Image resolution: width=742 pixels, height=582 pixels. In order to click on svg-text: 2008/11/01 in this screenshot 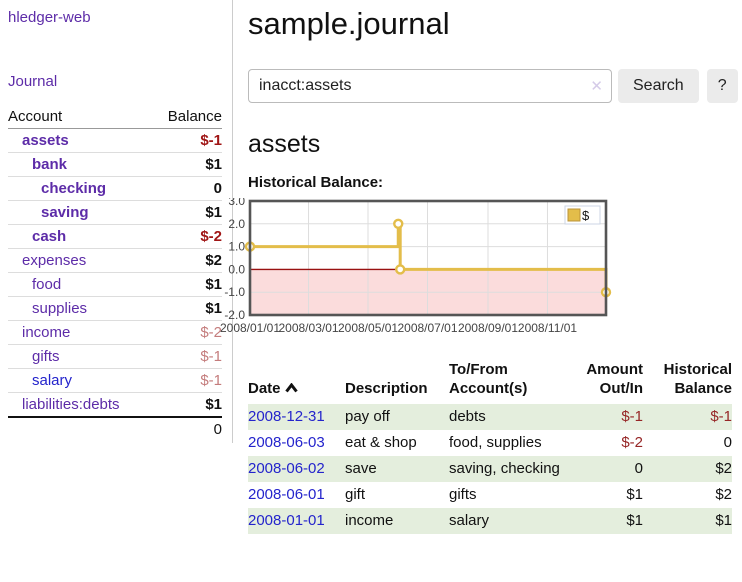, I will do `click(547, 328)`.